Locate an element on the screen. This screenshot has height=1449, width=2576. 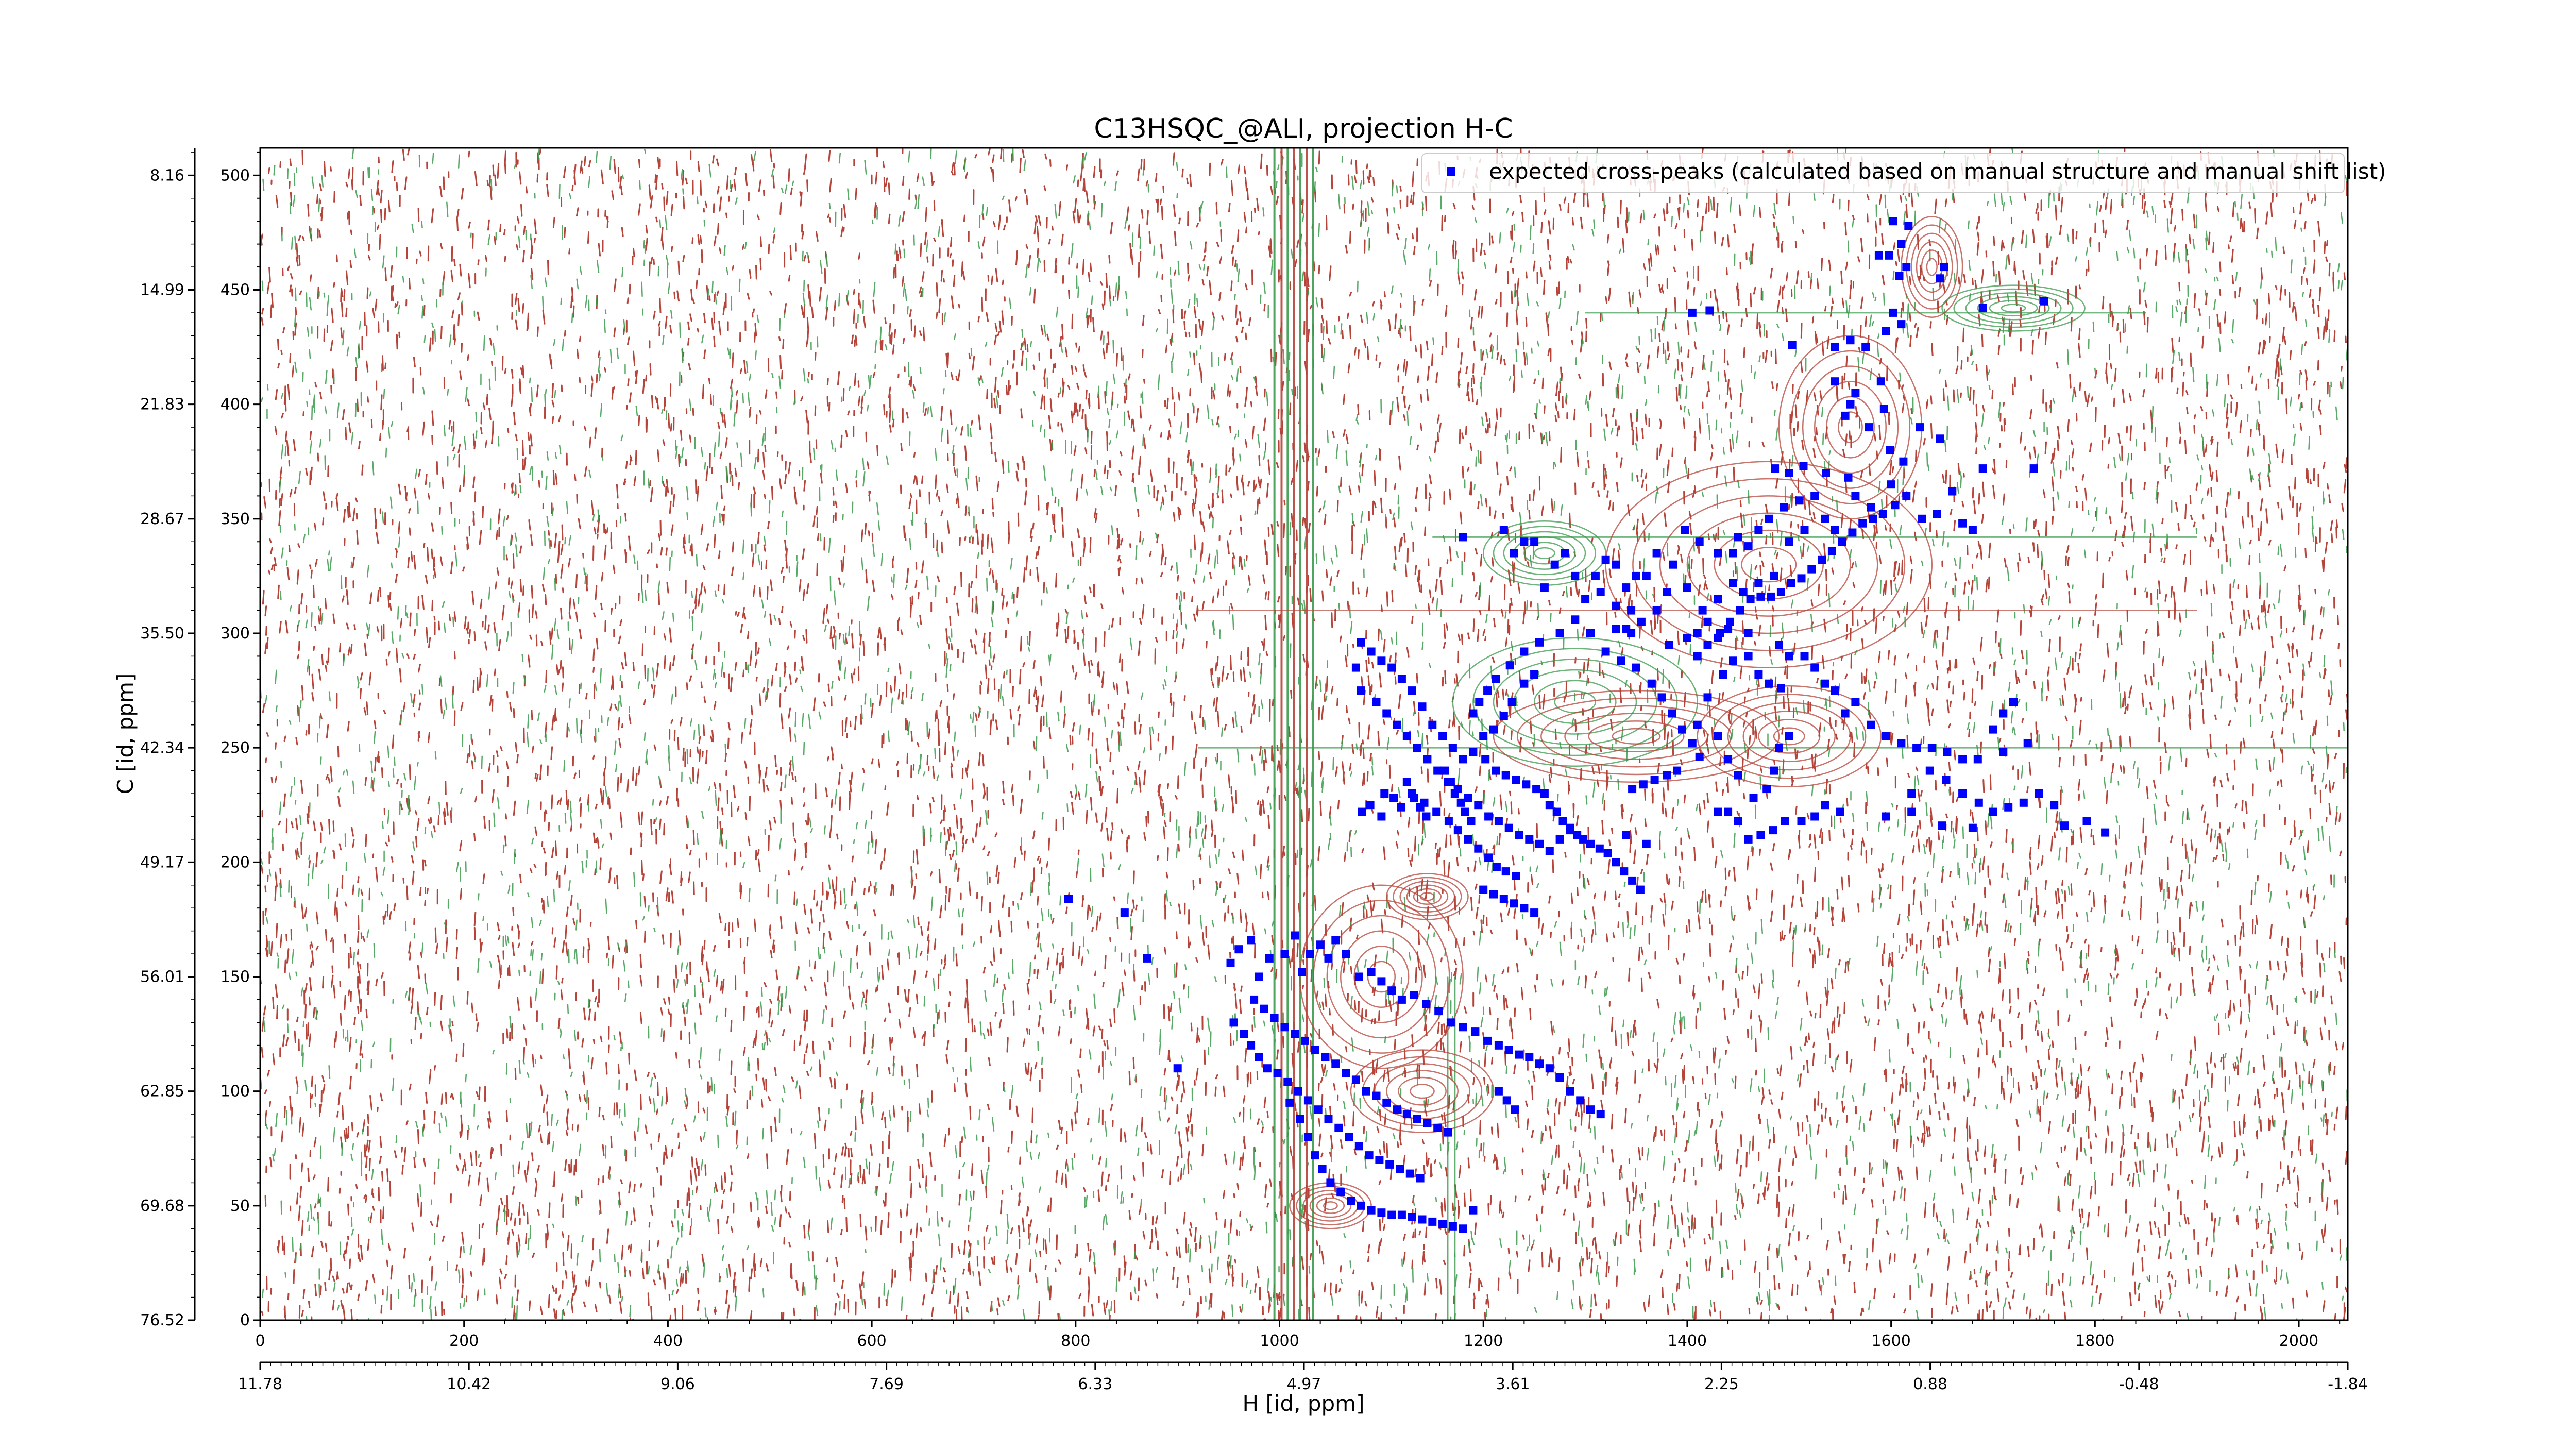
y-ppm-tick-label: 8.16 is located at coordinates (167, 175).